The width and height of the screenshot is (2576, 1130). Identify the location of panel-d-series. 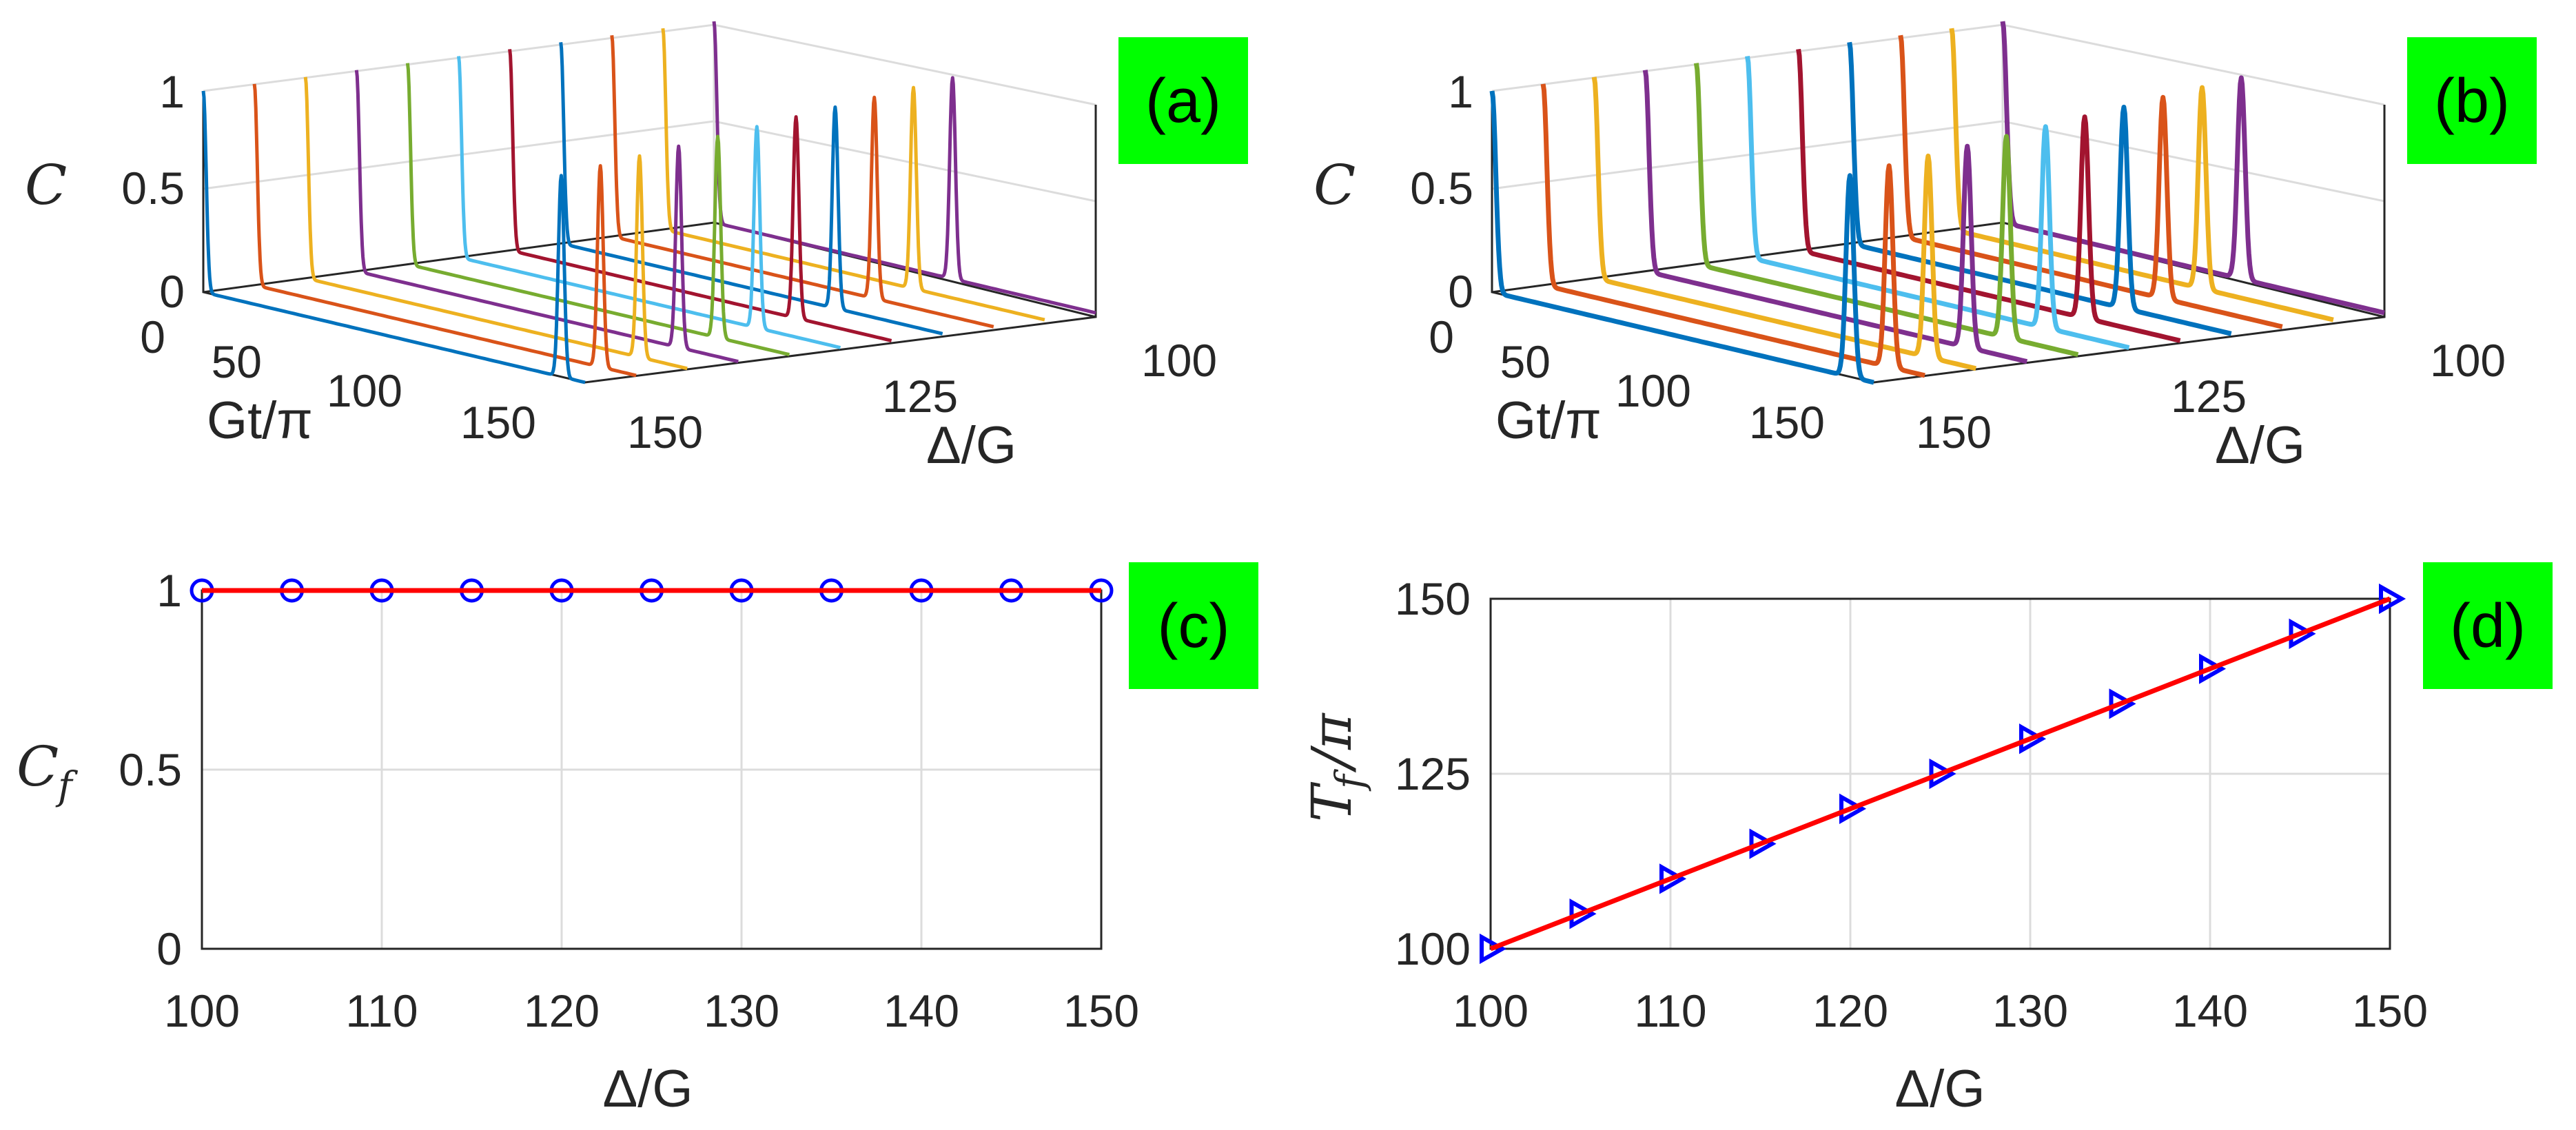
(1943, 774).